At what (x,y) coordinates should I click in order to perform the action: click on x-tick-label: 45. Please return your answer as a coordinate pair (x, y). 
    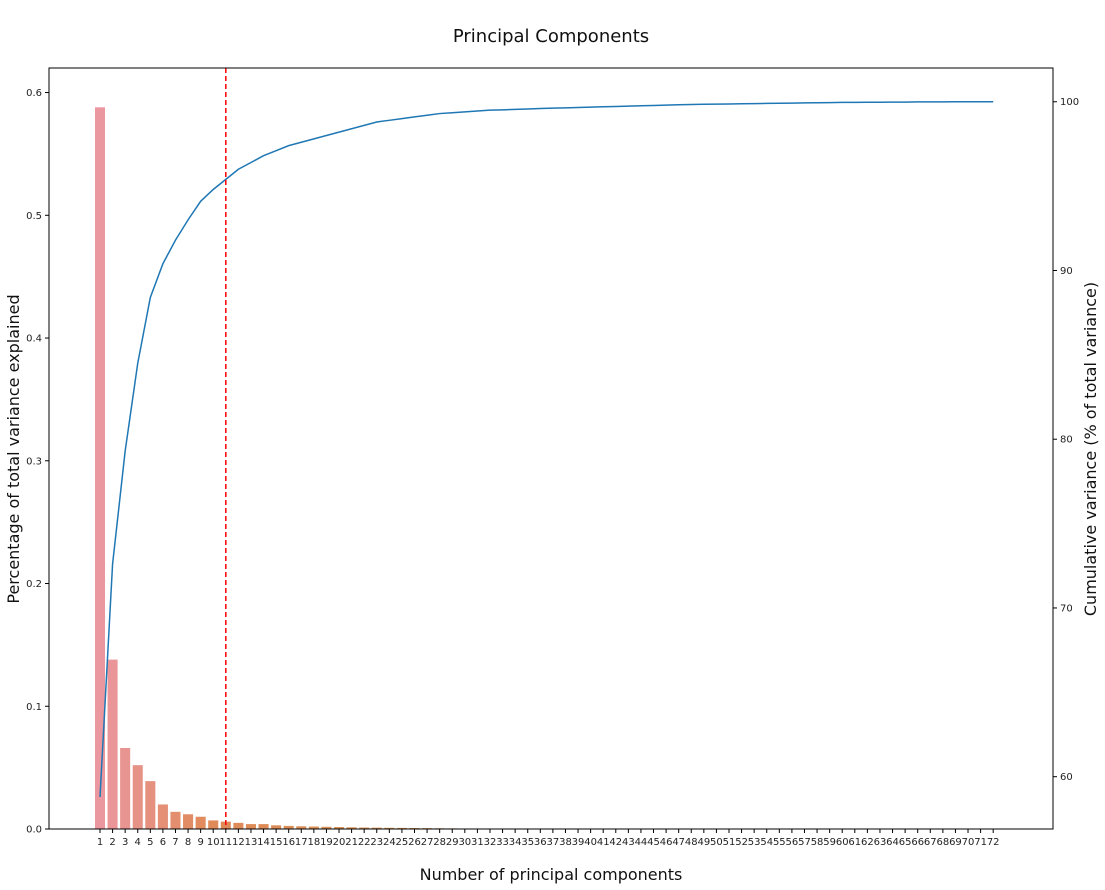
    Looking at the image, I should click on (653, 842).